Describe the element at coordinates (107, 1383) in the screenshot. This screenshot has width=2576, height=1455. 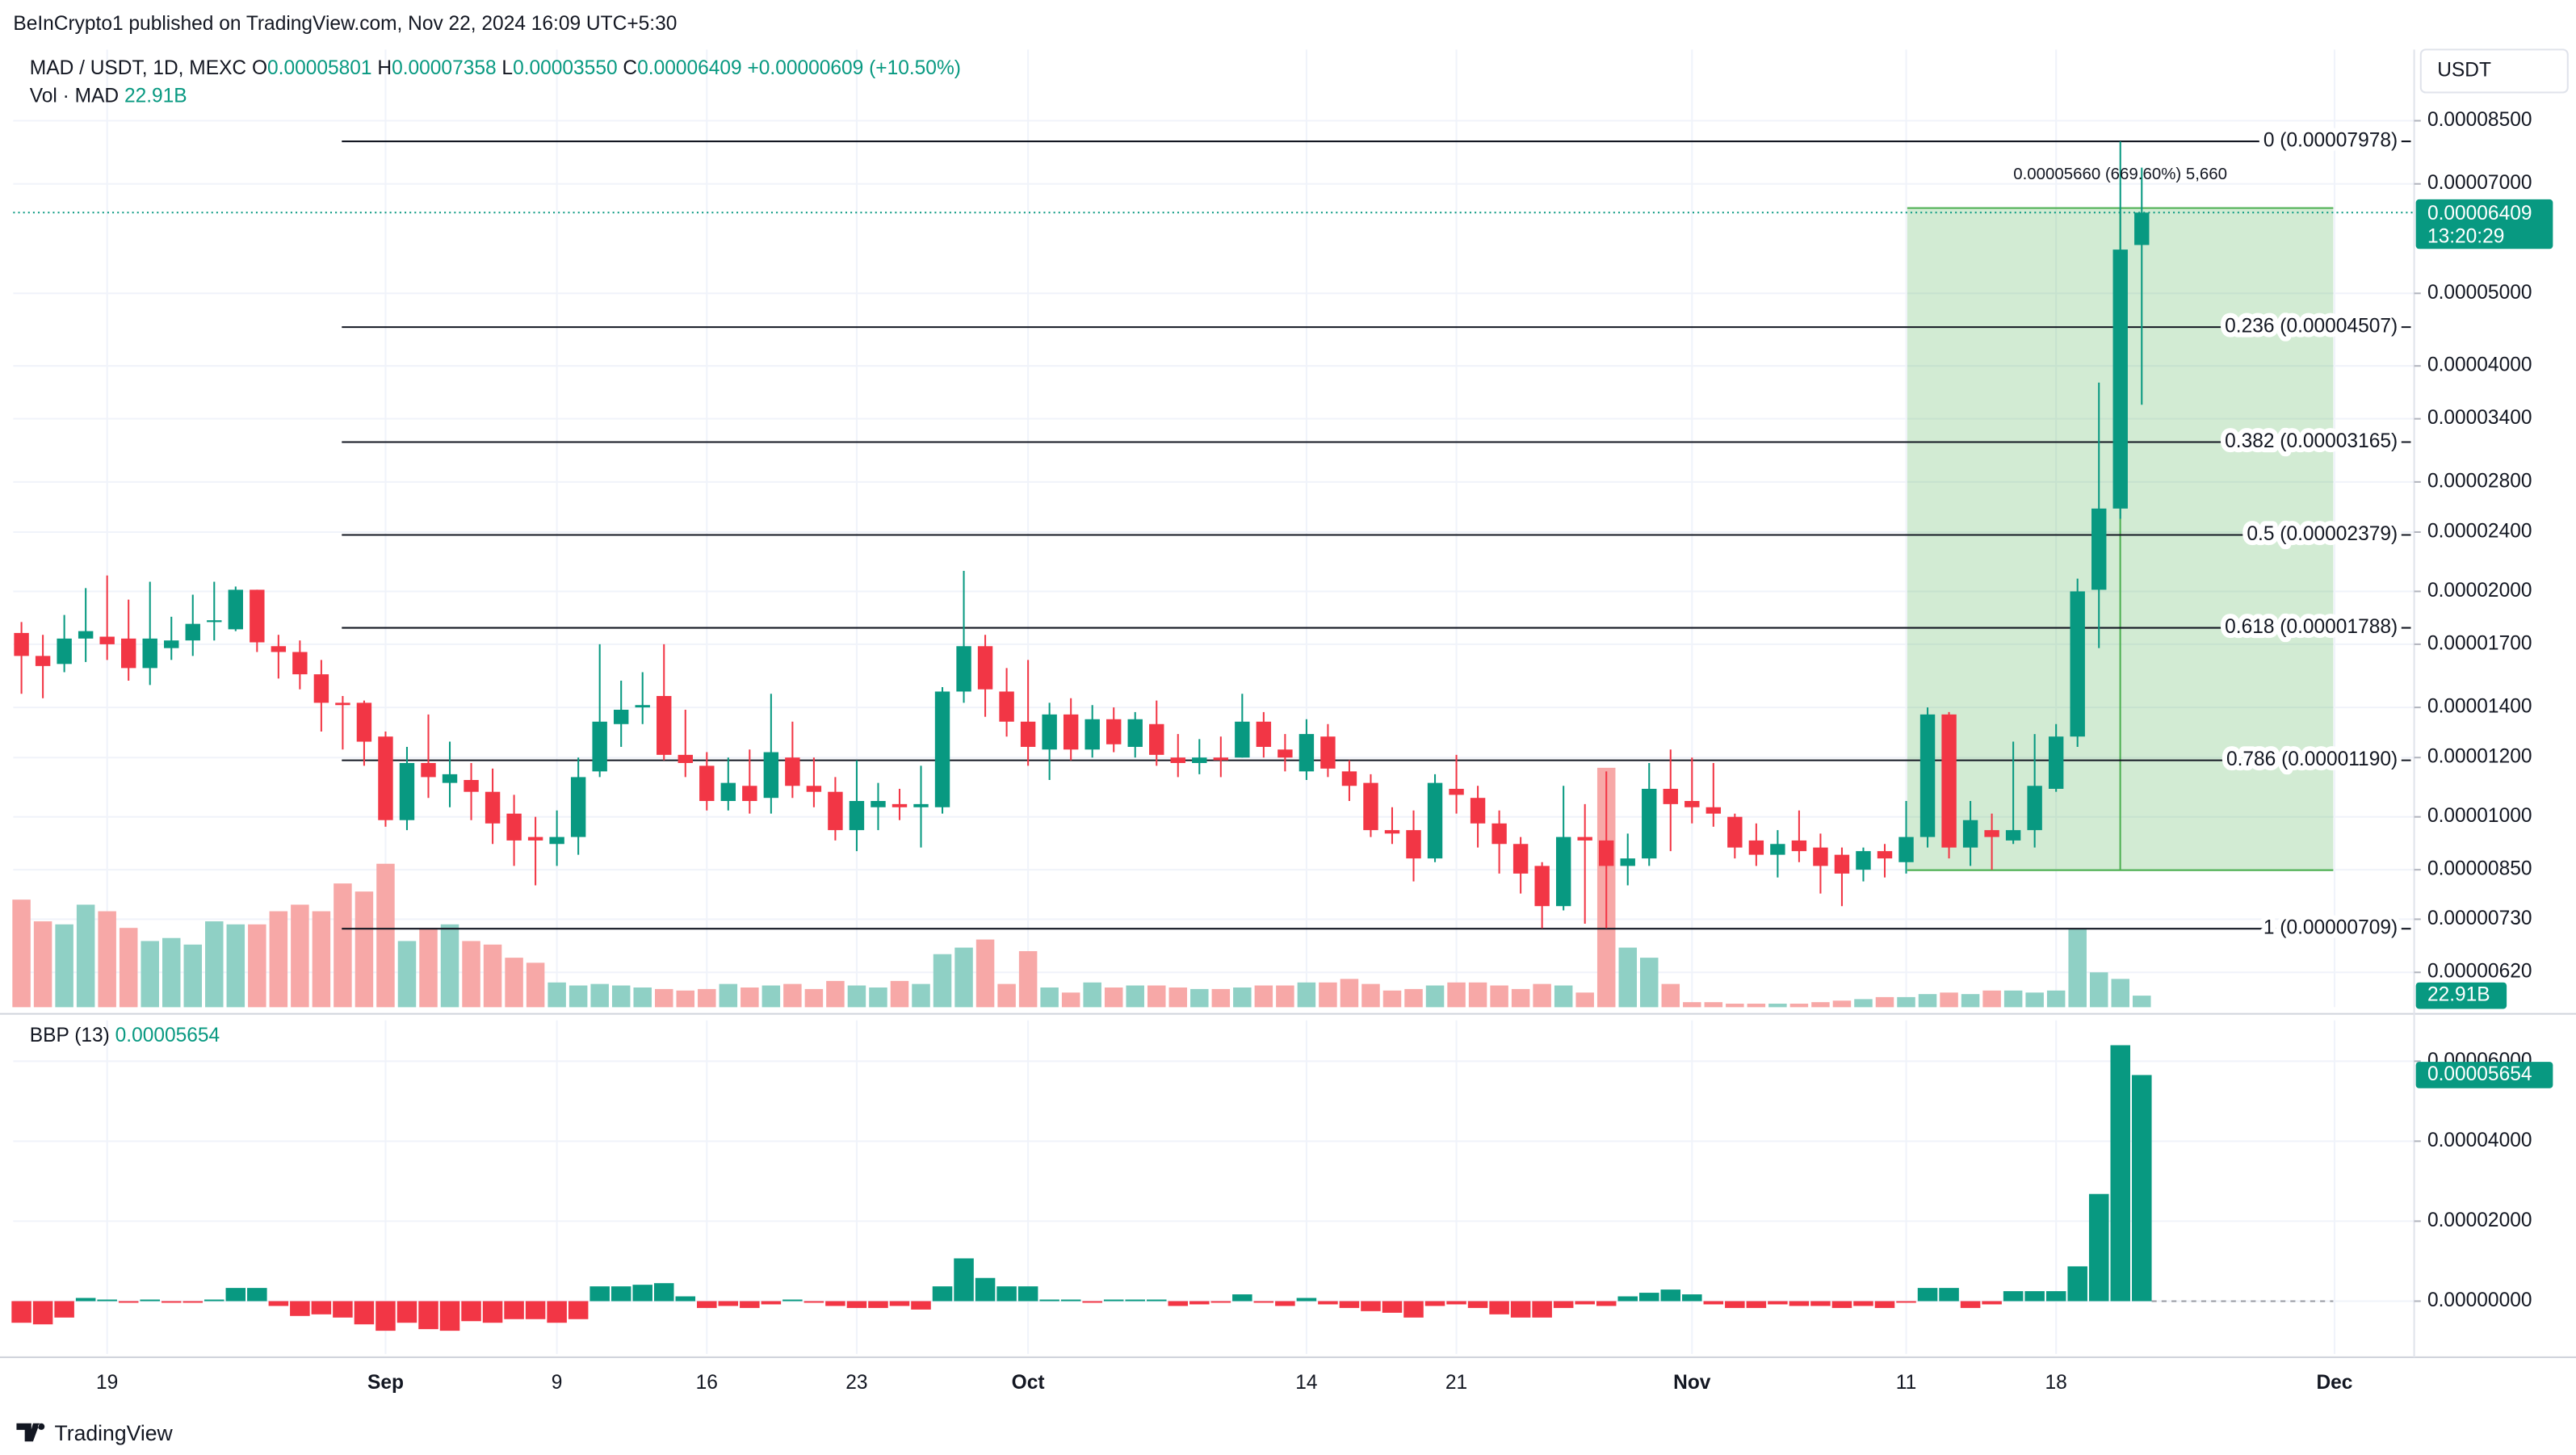
I see `x-tick-label: 19` at that location.